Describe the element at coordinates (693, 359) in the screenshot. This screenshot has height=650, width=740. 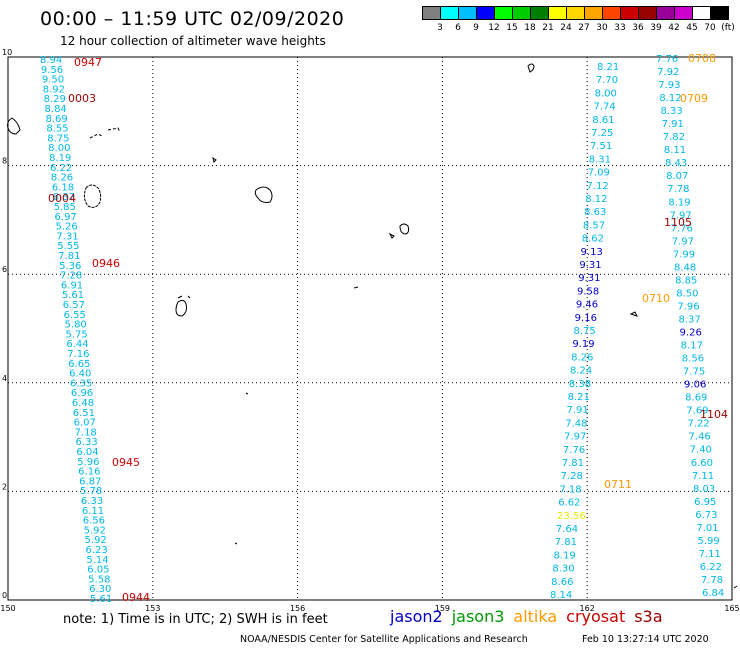
I see `wave-height-value: 8.56` at that location.